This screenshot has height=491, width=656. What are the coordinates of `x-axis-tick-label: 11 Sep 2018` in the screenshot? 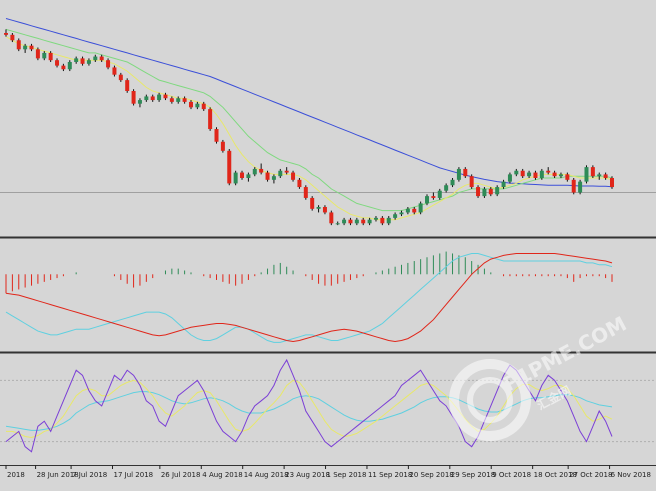 It's located at (390, 475).